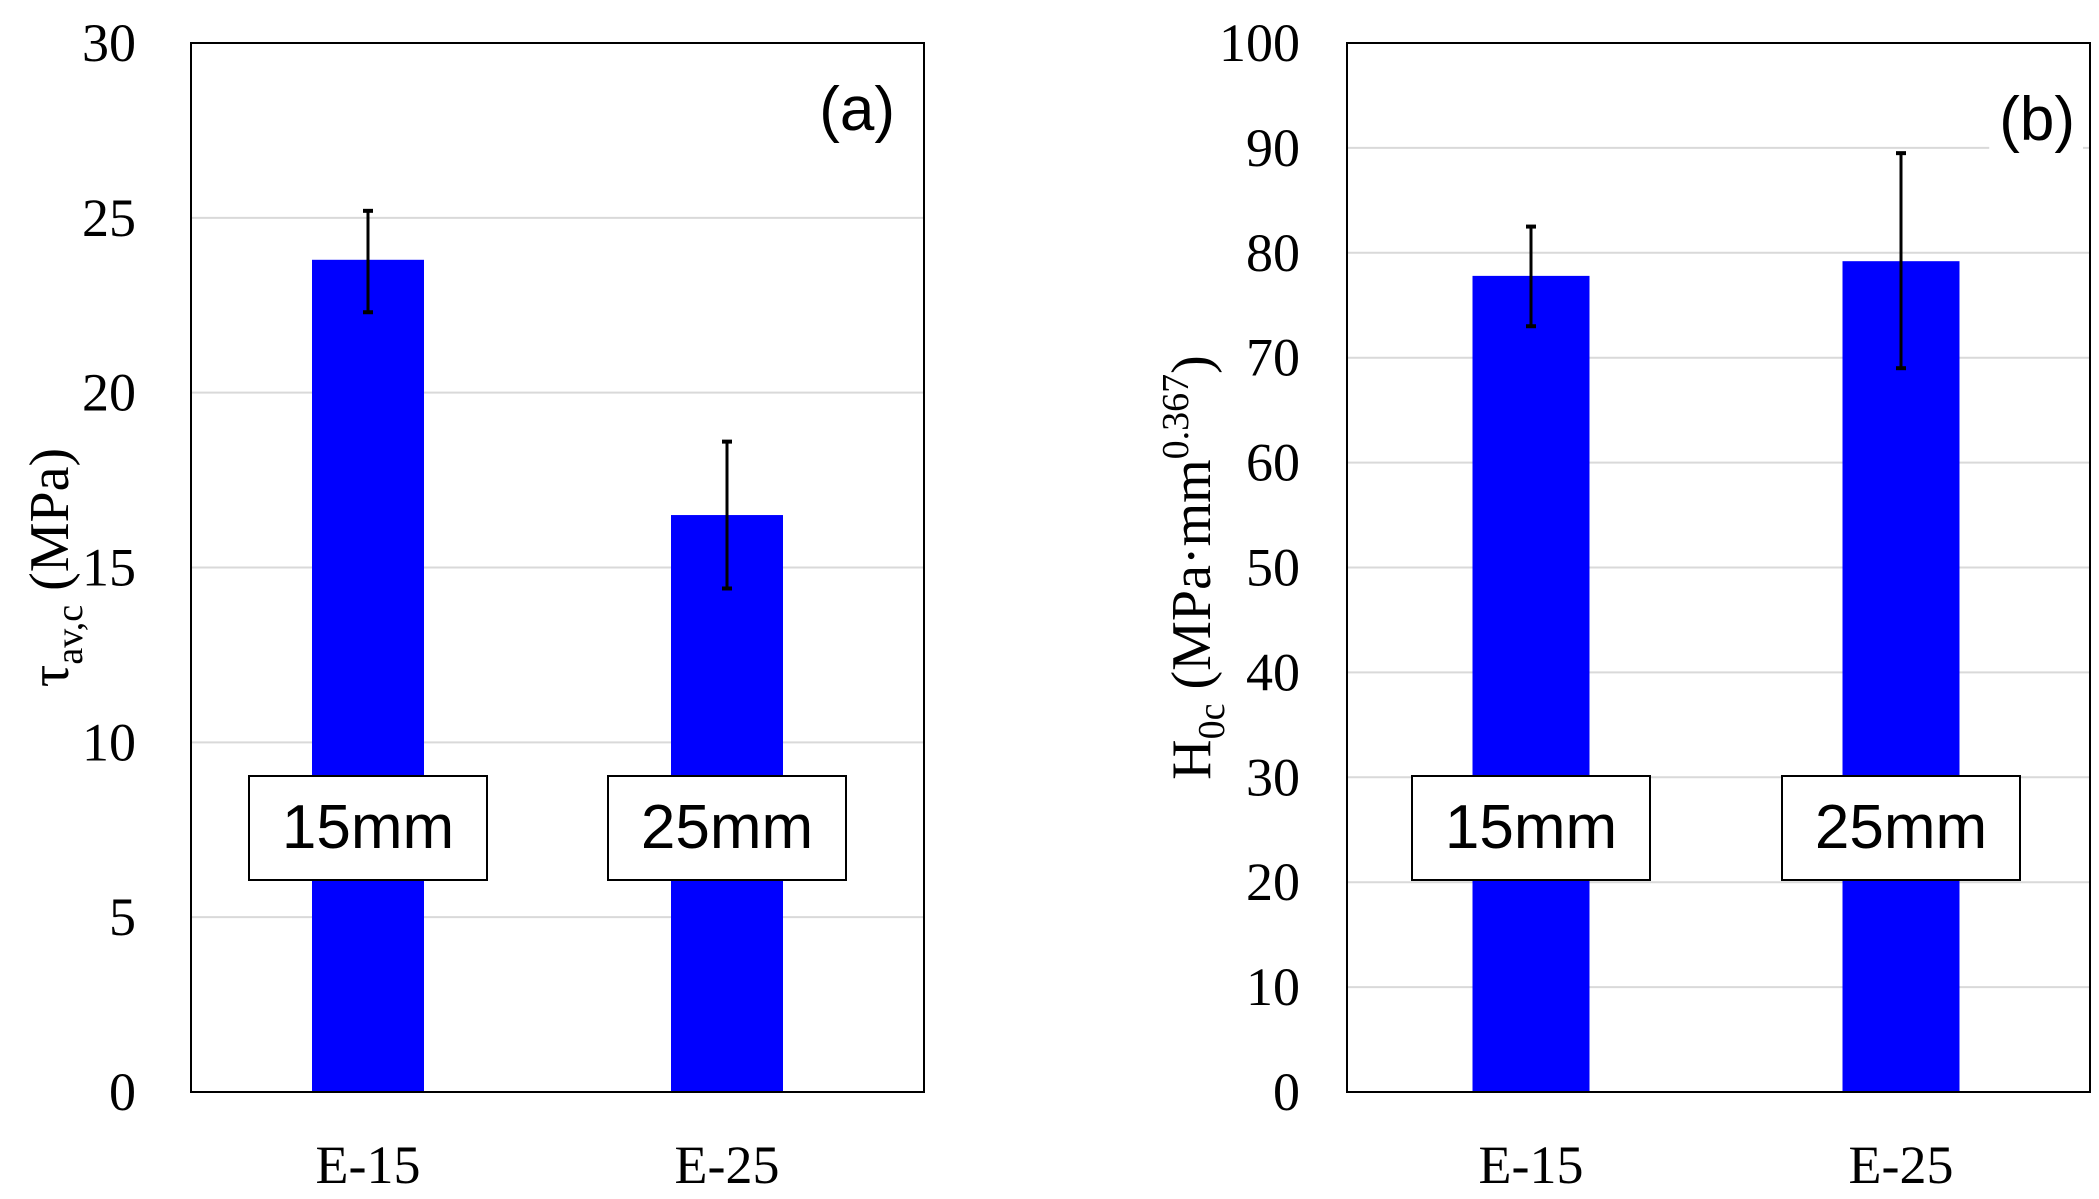 The image size is (2099, 1199). I want to click on y-axis-title-unit: (MPa), so click(50, 526).